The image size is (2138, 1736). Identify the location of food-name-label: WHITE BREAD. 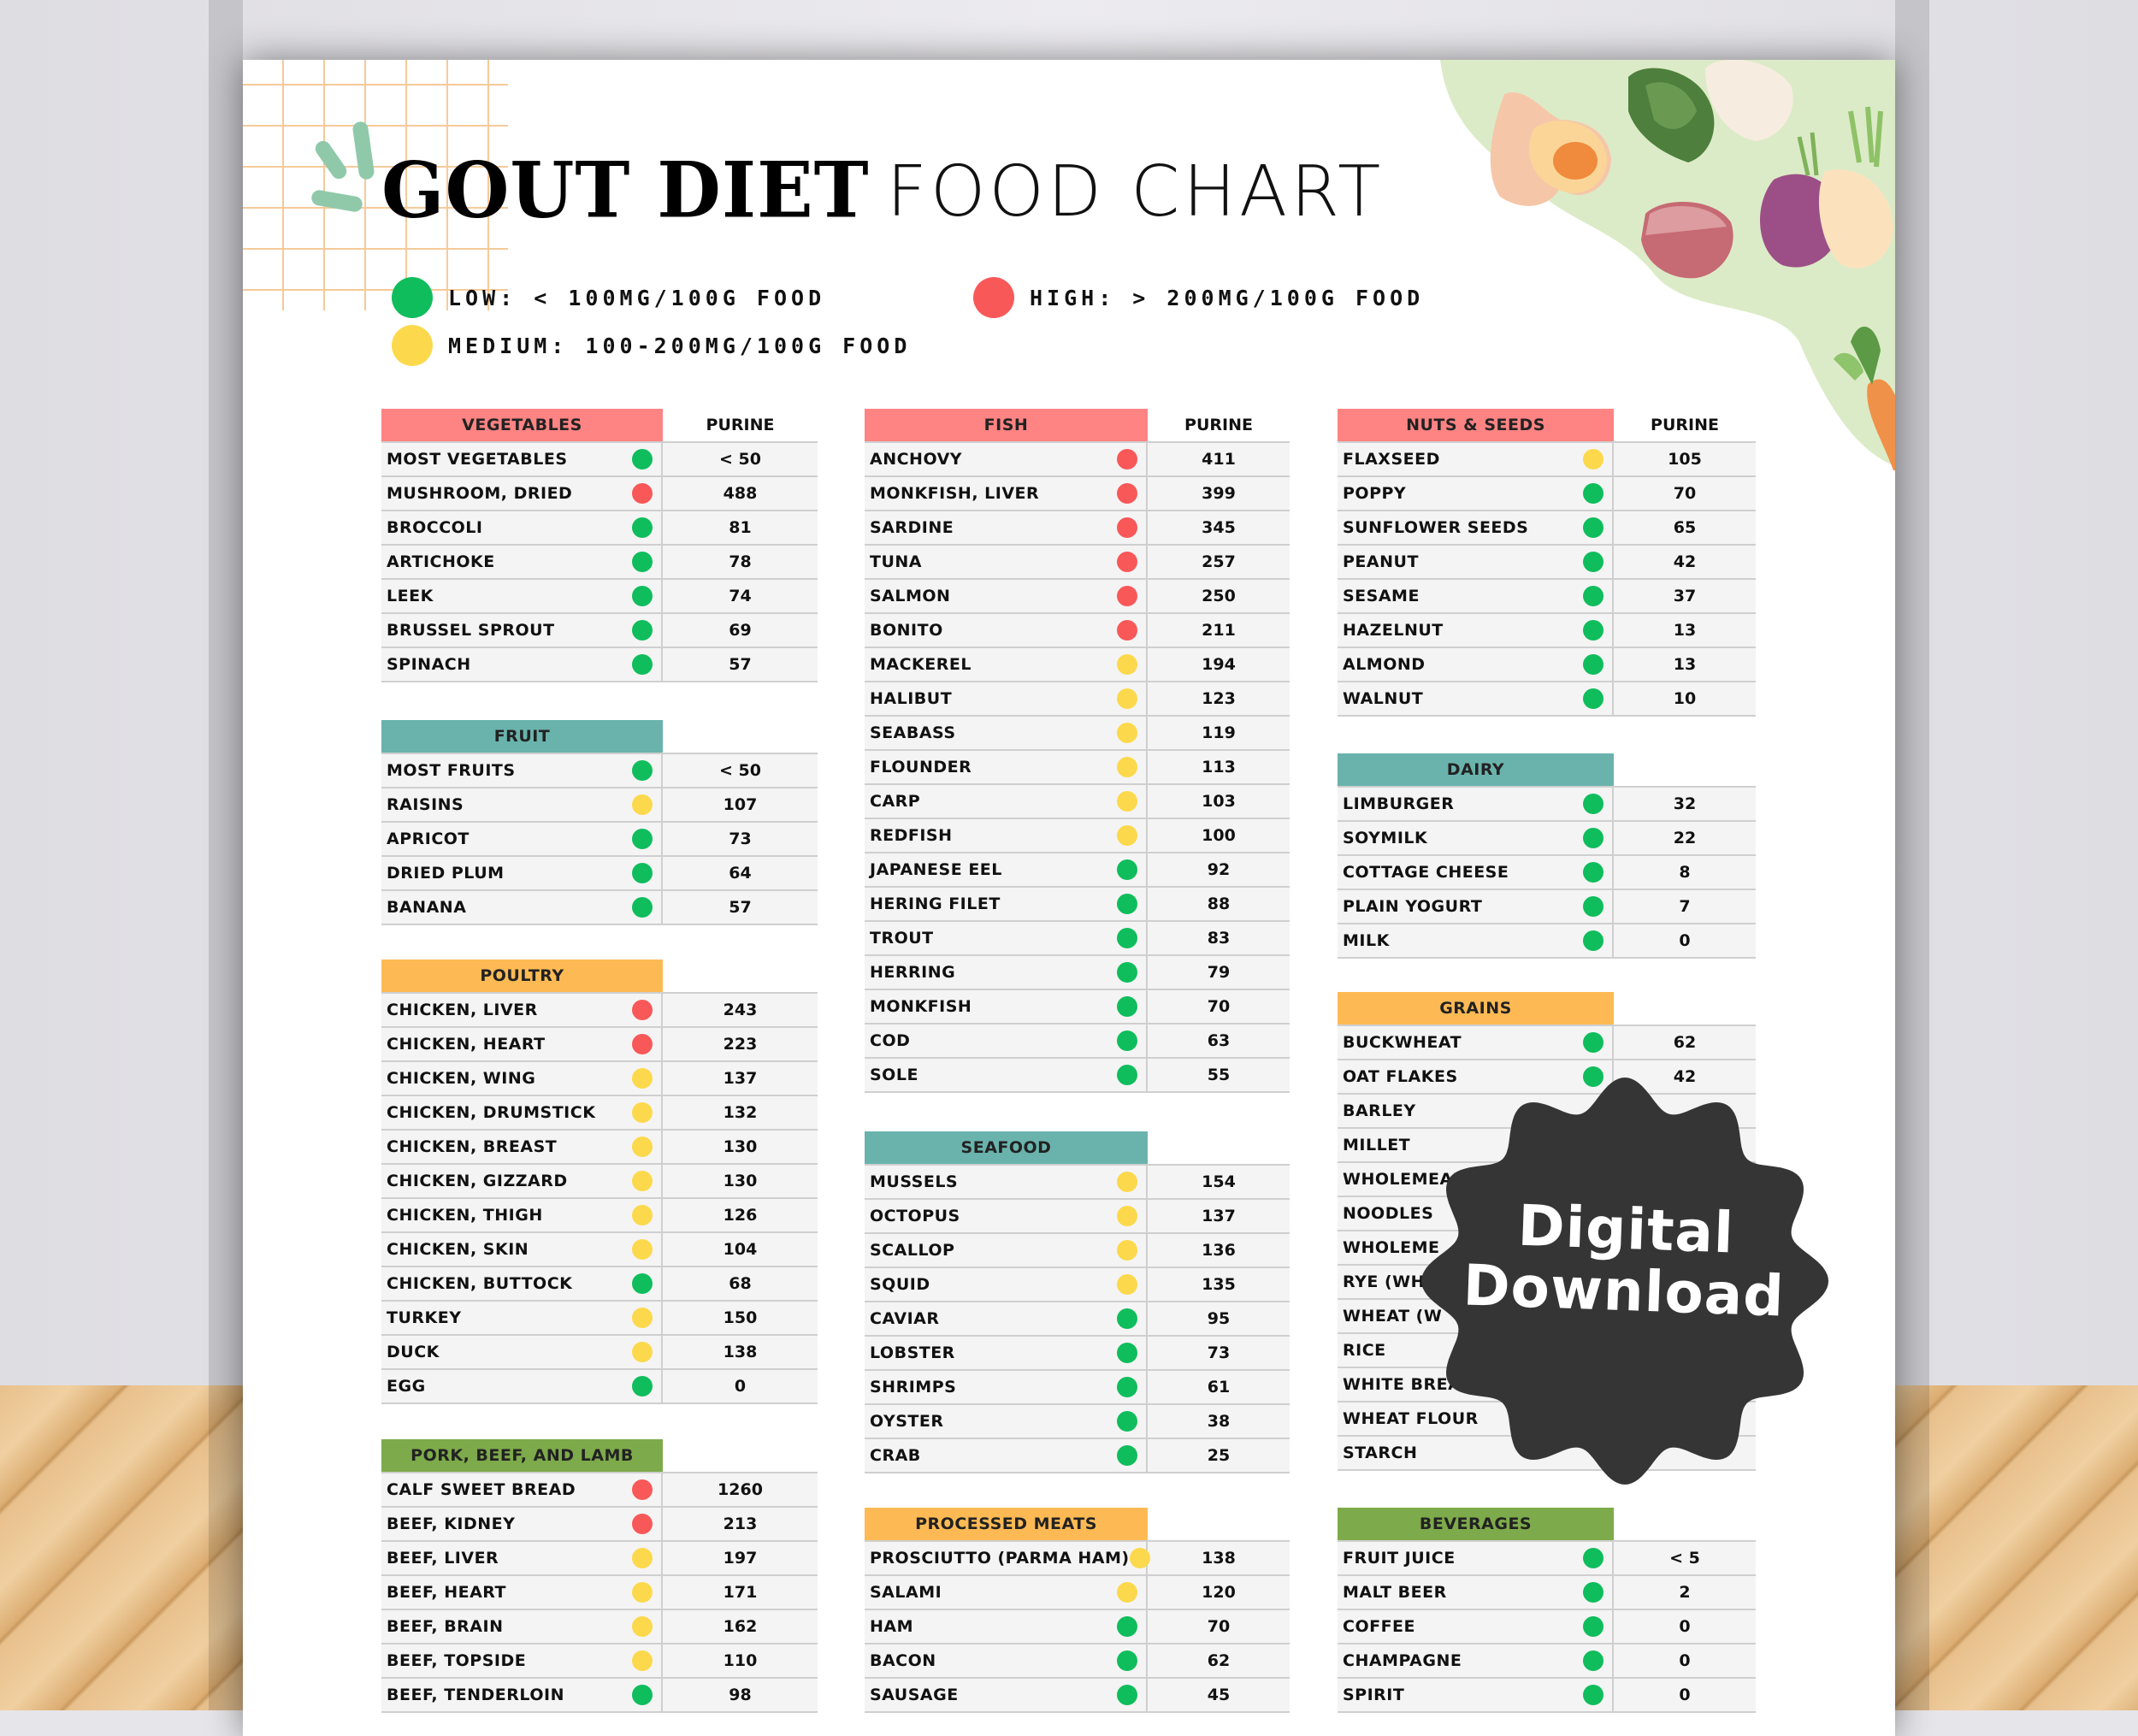
(1409, 1385).